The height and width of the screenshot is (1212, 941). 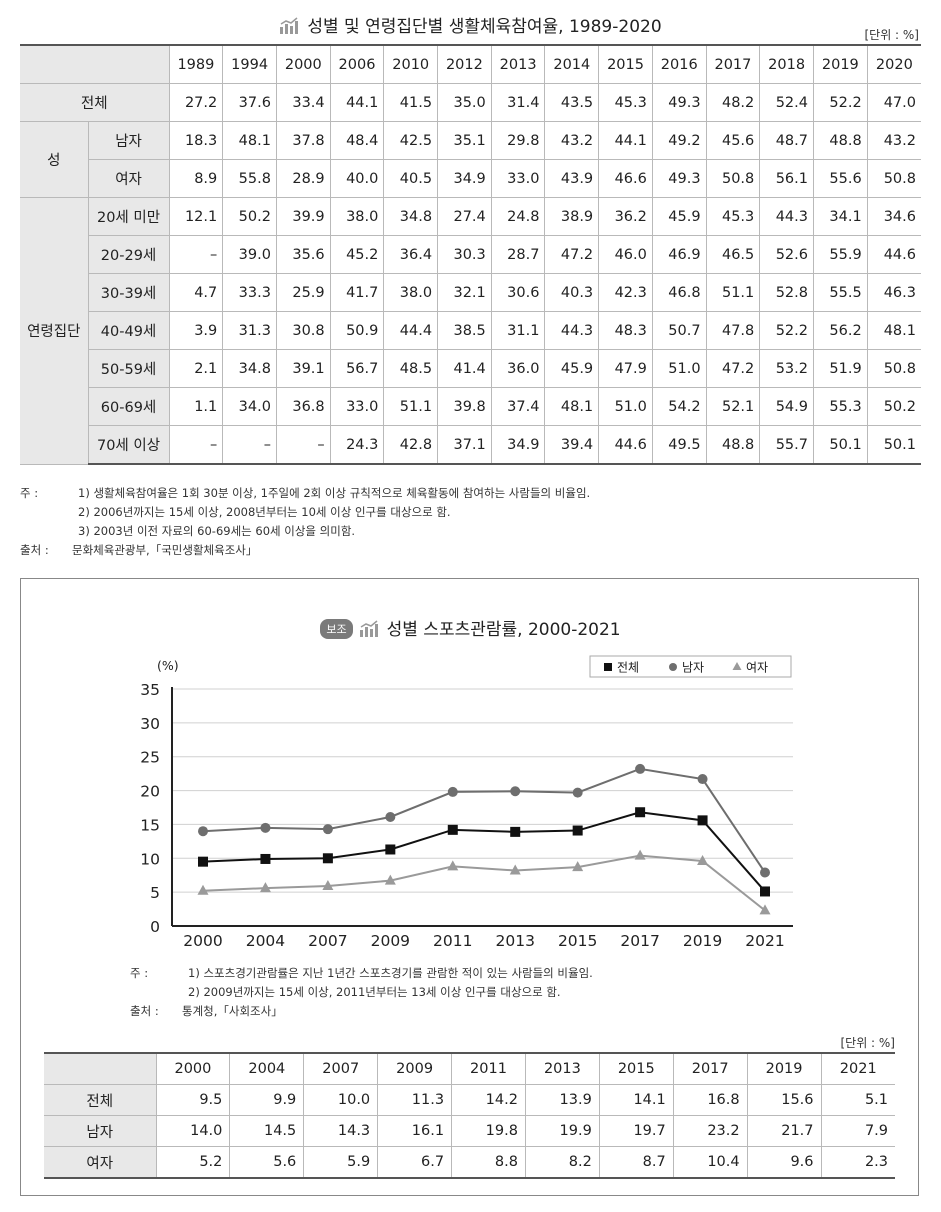 What do you see at coordinates (733, 445) in the screenshot?
I see `table-cell: 48.8` at bounding box center [733, 445].